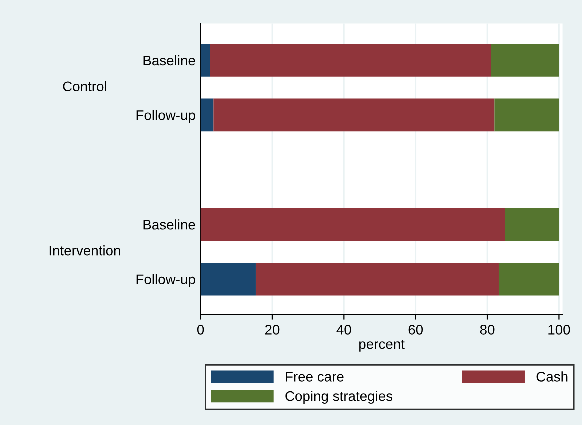  Describe the element at coordinates (487, 330) in the screenshot. I see `x-tick-label: 80` at that location.